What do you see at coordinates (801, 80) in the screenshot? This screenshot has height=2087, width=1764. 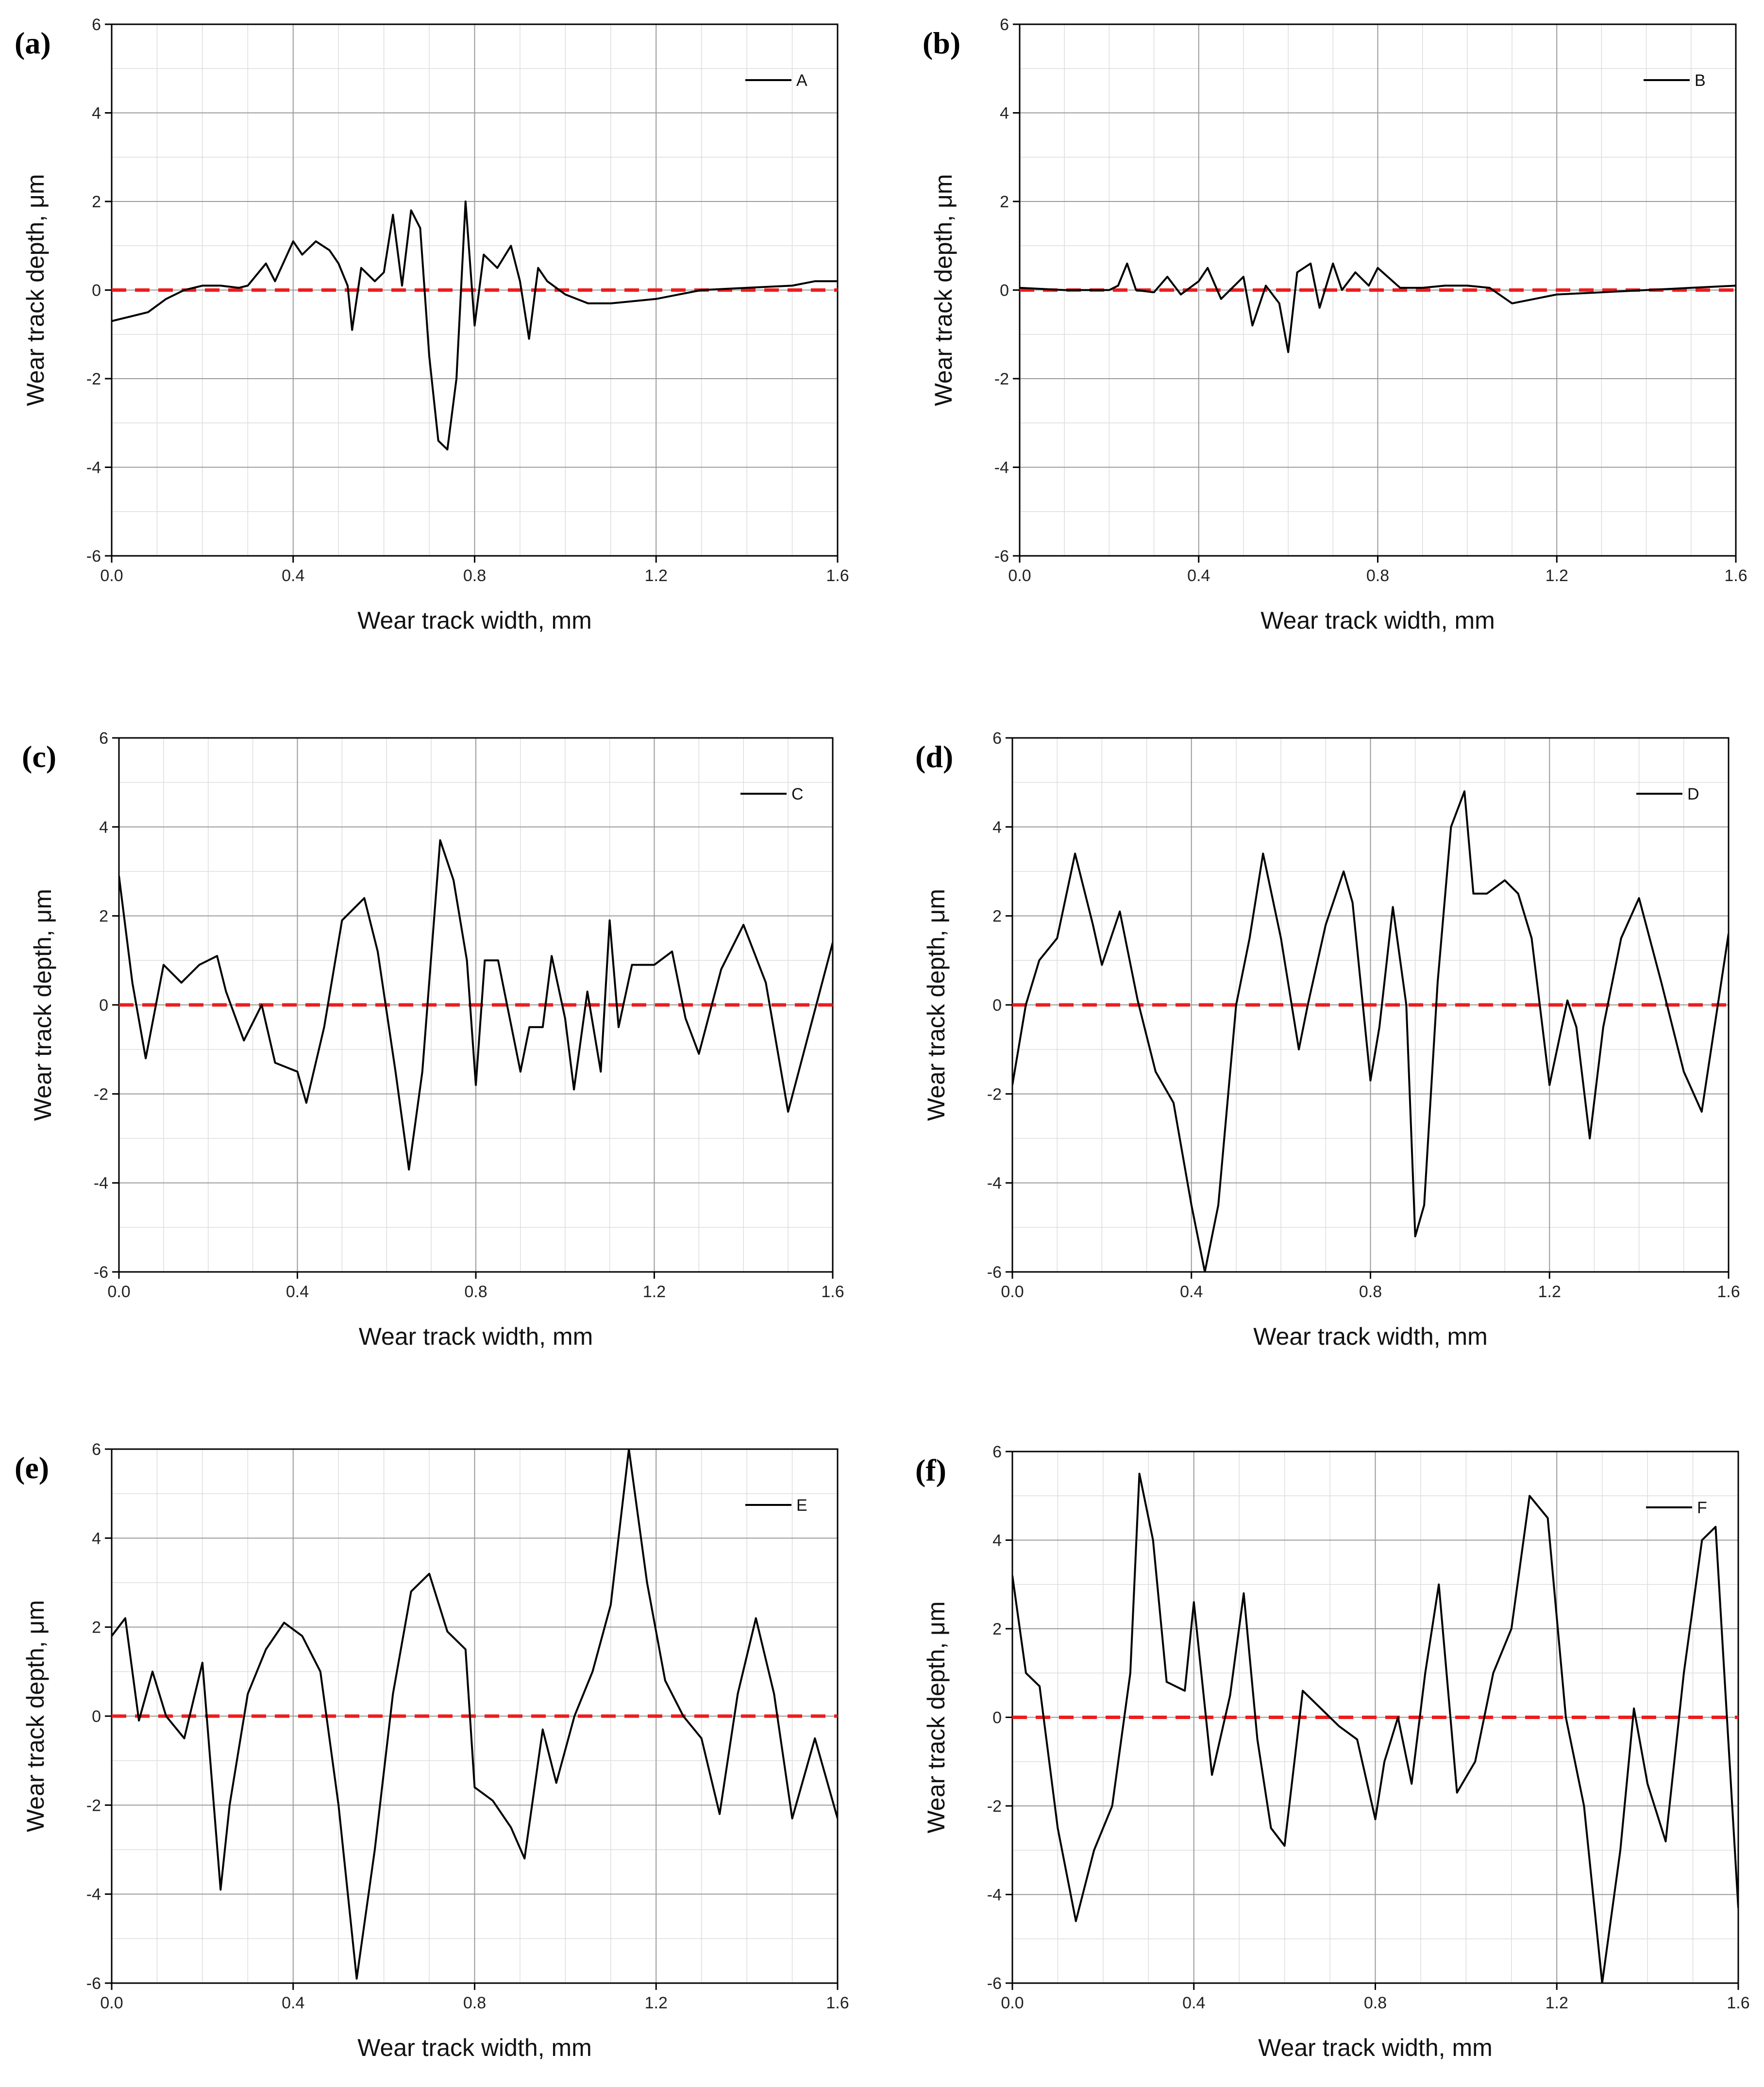 I see `legend-label: A` at bounding box center [801, 80].